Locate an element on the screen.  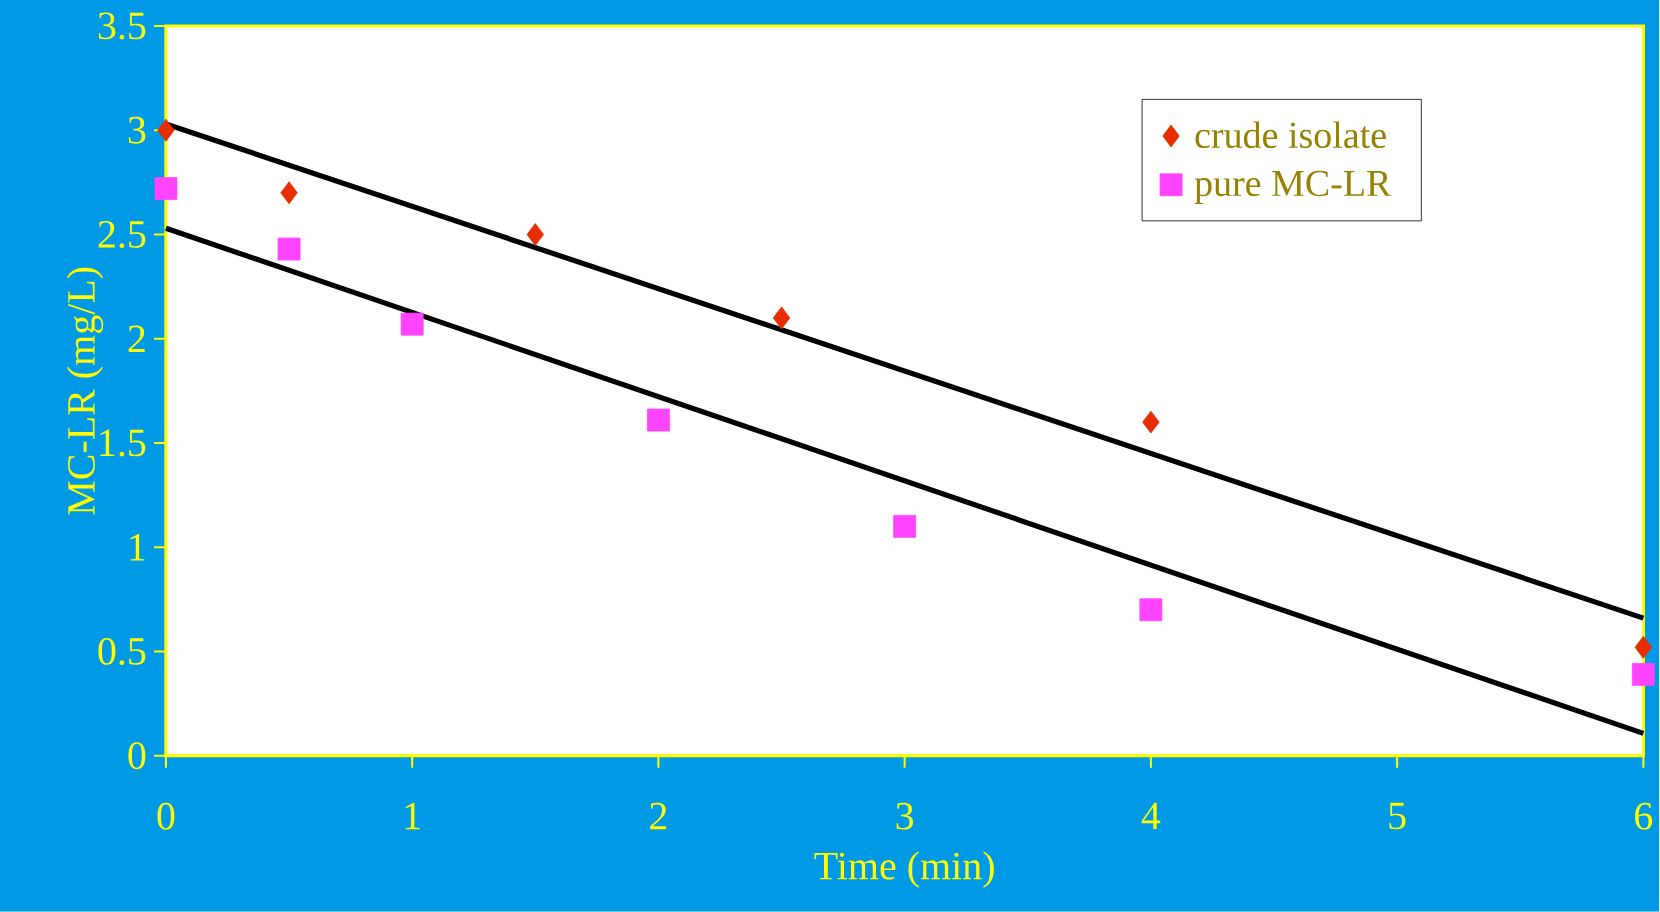
x-tick-label: 1 is located at coordinates (412, 816).